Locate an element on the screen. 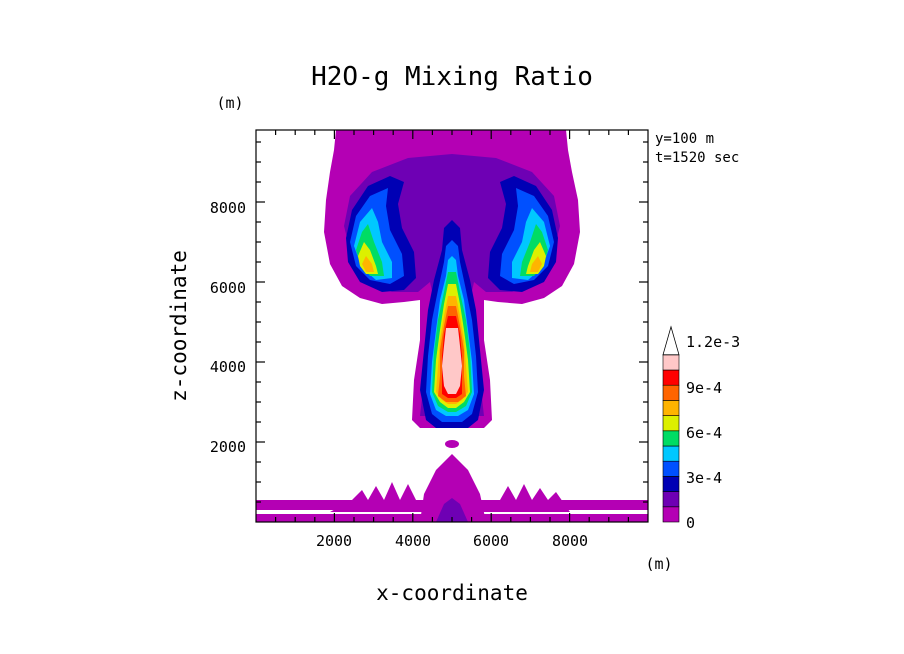 Image resolution: width=904 pixels, height=654 pixels. surface-bumps is located at coordinates (450, 497).